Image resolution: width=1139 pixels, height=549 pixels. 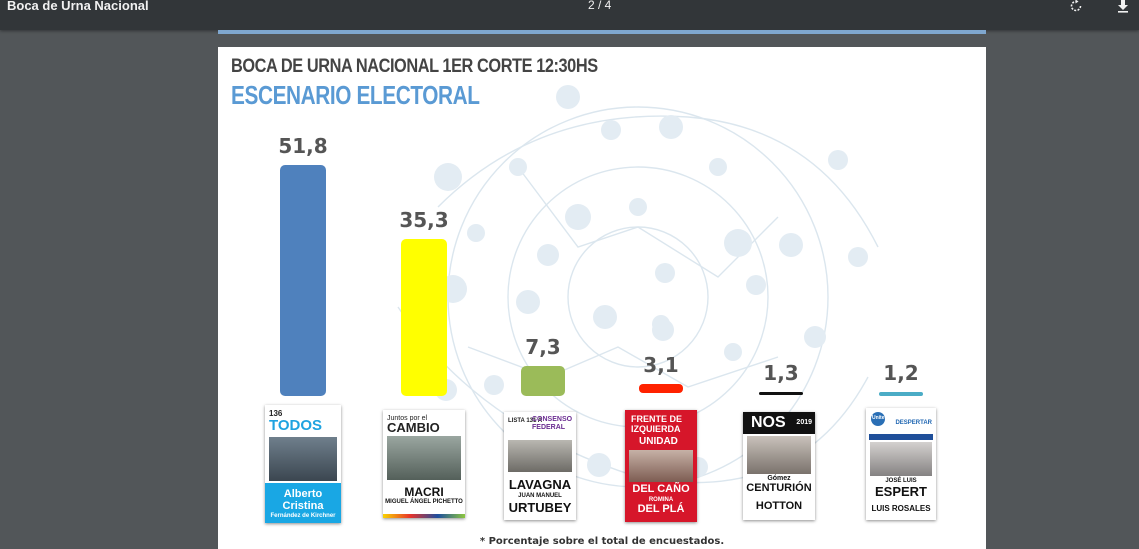 What do you see at coordinates (413, 427) in the screenshot?
I see `ballot-logo: CAMBIO` at bounding box center [413, 427].